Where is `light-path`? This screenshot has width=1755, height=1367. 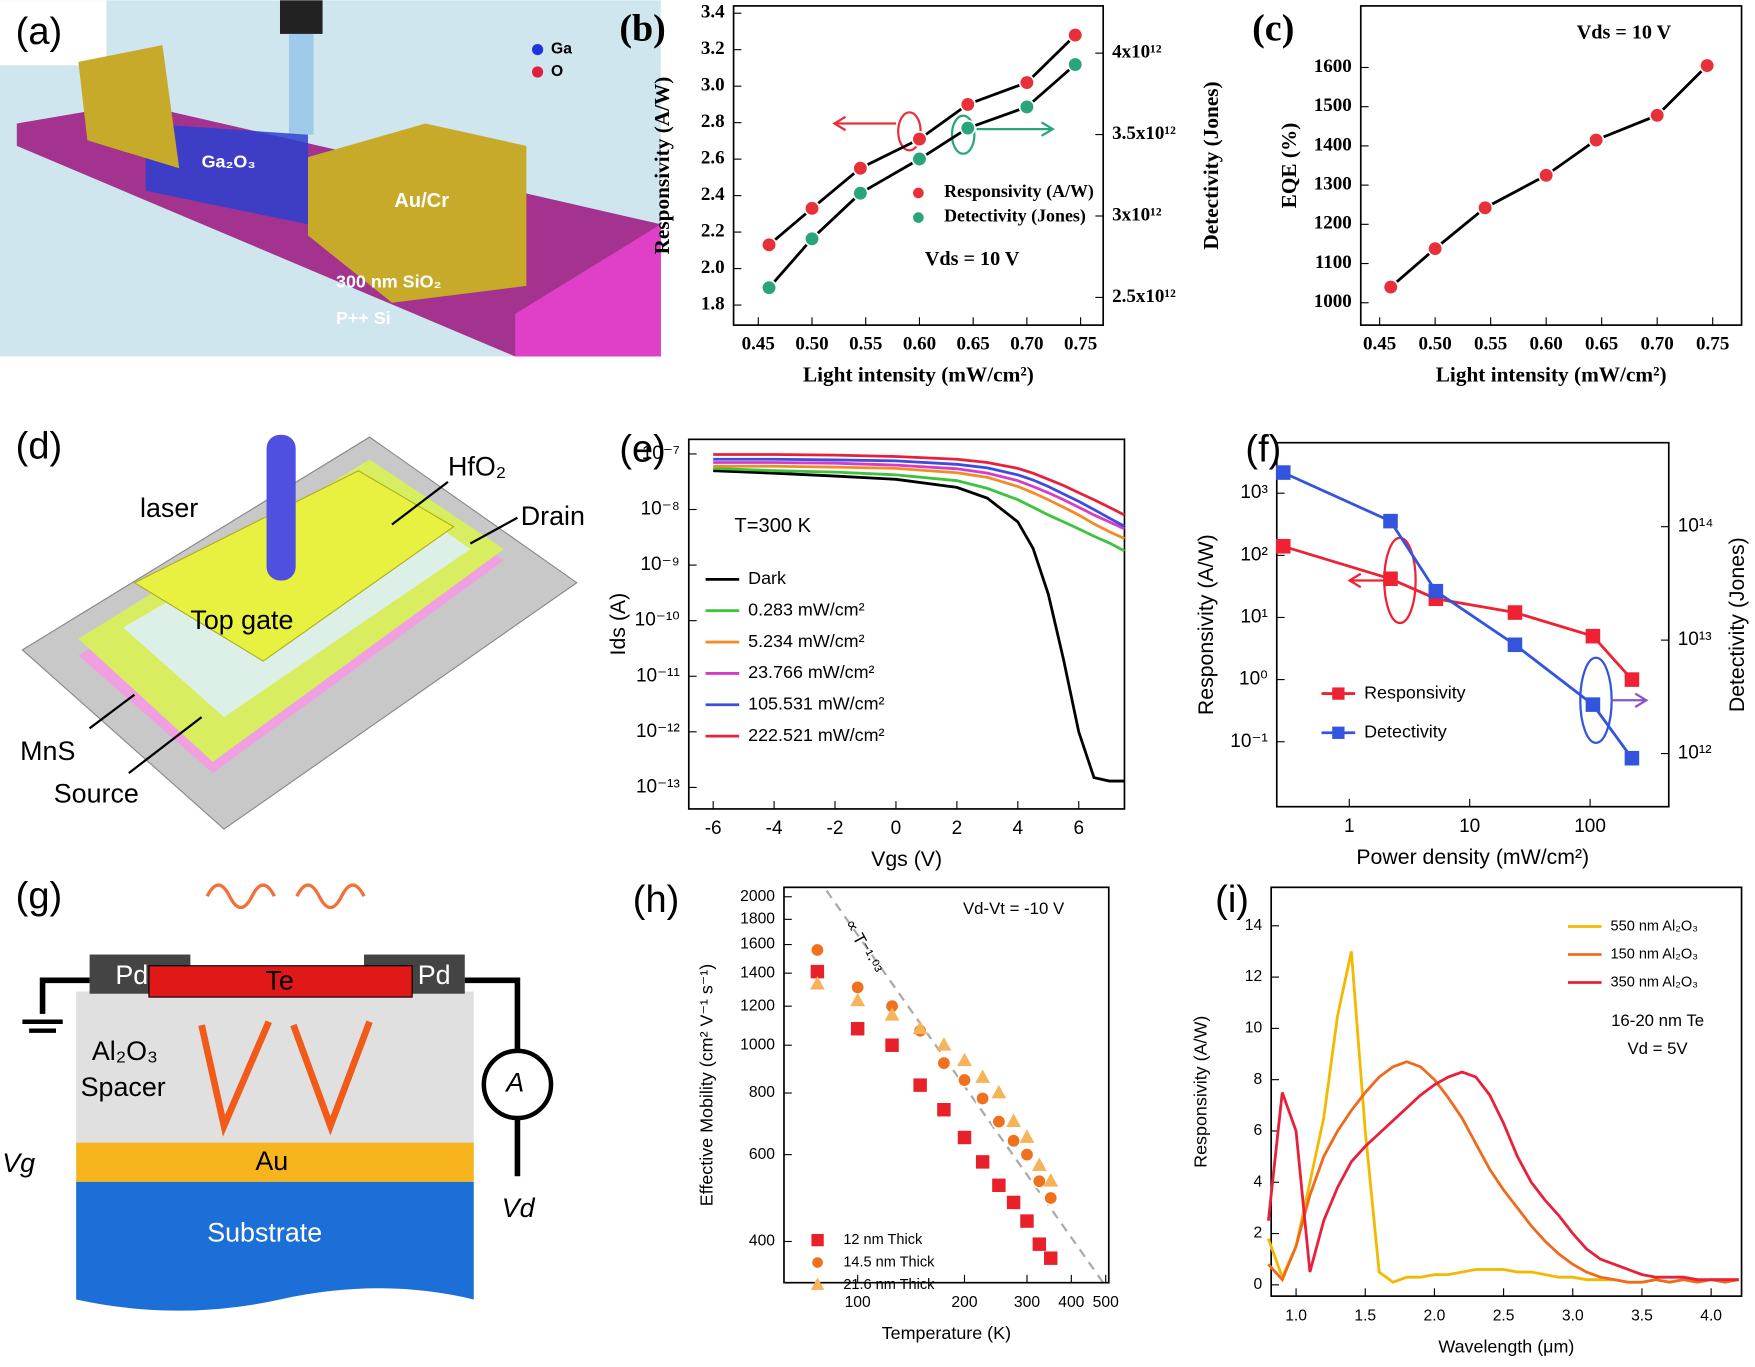
light-path is located at coordinates (285, 1078).